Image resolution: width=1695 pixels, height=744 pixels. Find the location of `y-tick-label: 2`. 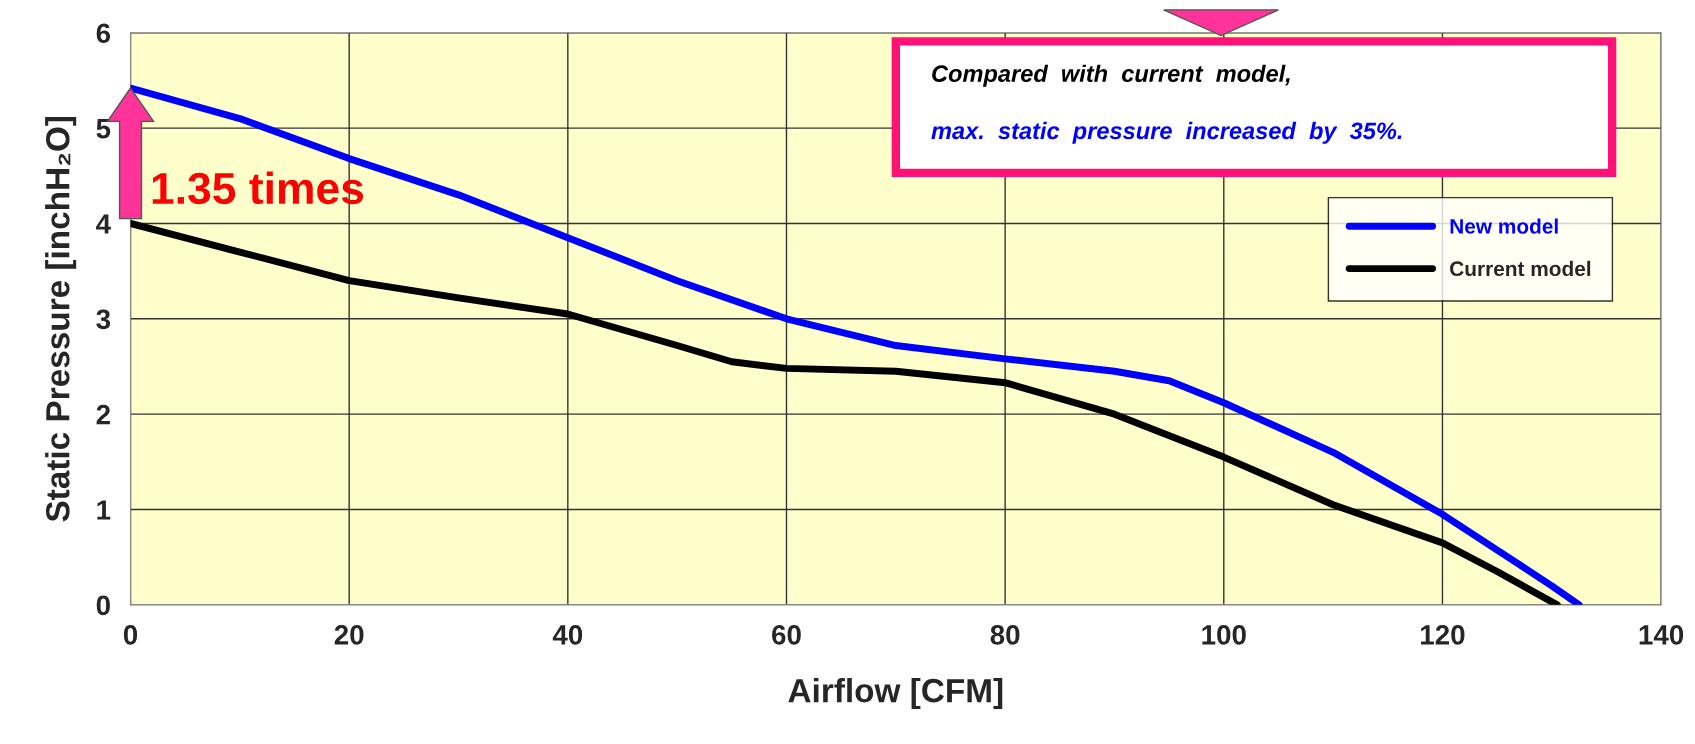

y-tick-label: 2 is located at coordinates (103, 414).